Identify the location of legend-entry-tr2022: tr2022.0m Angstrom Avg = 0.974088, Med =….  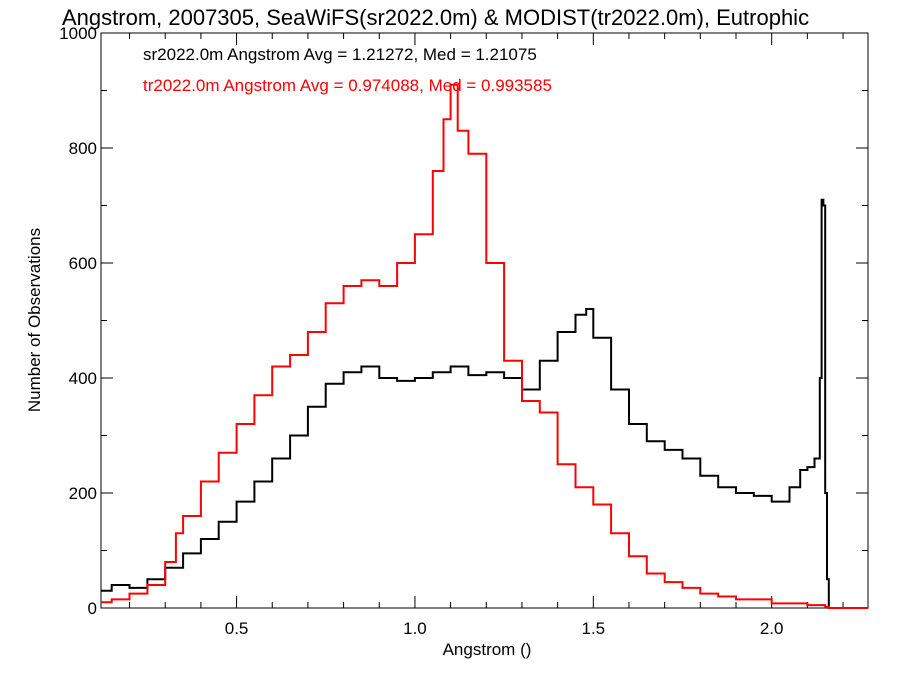
(347, 85).